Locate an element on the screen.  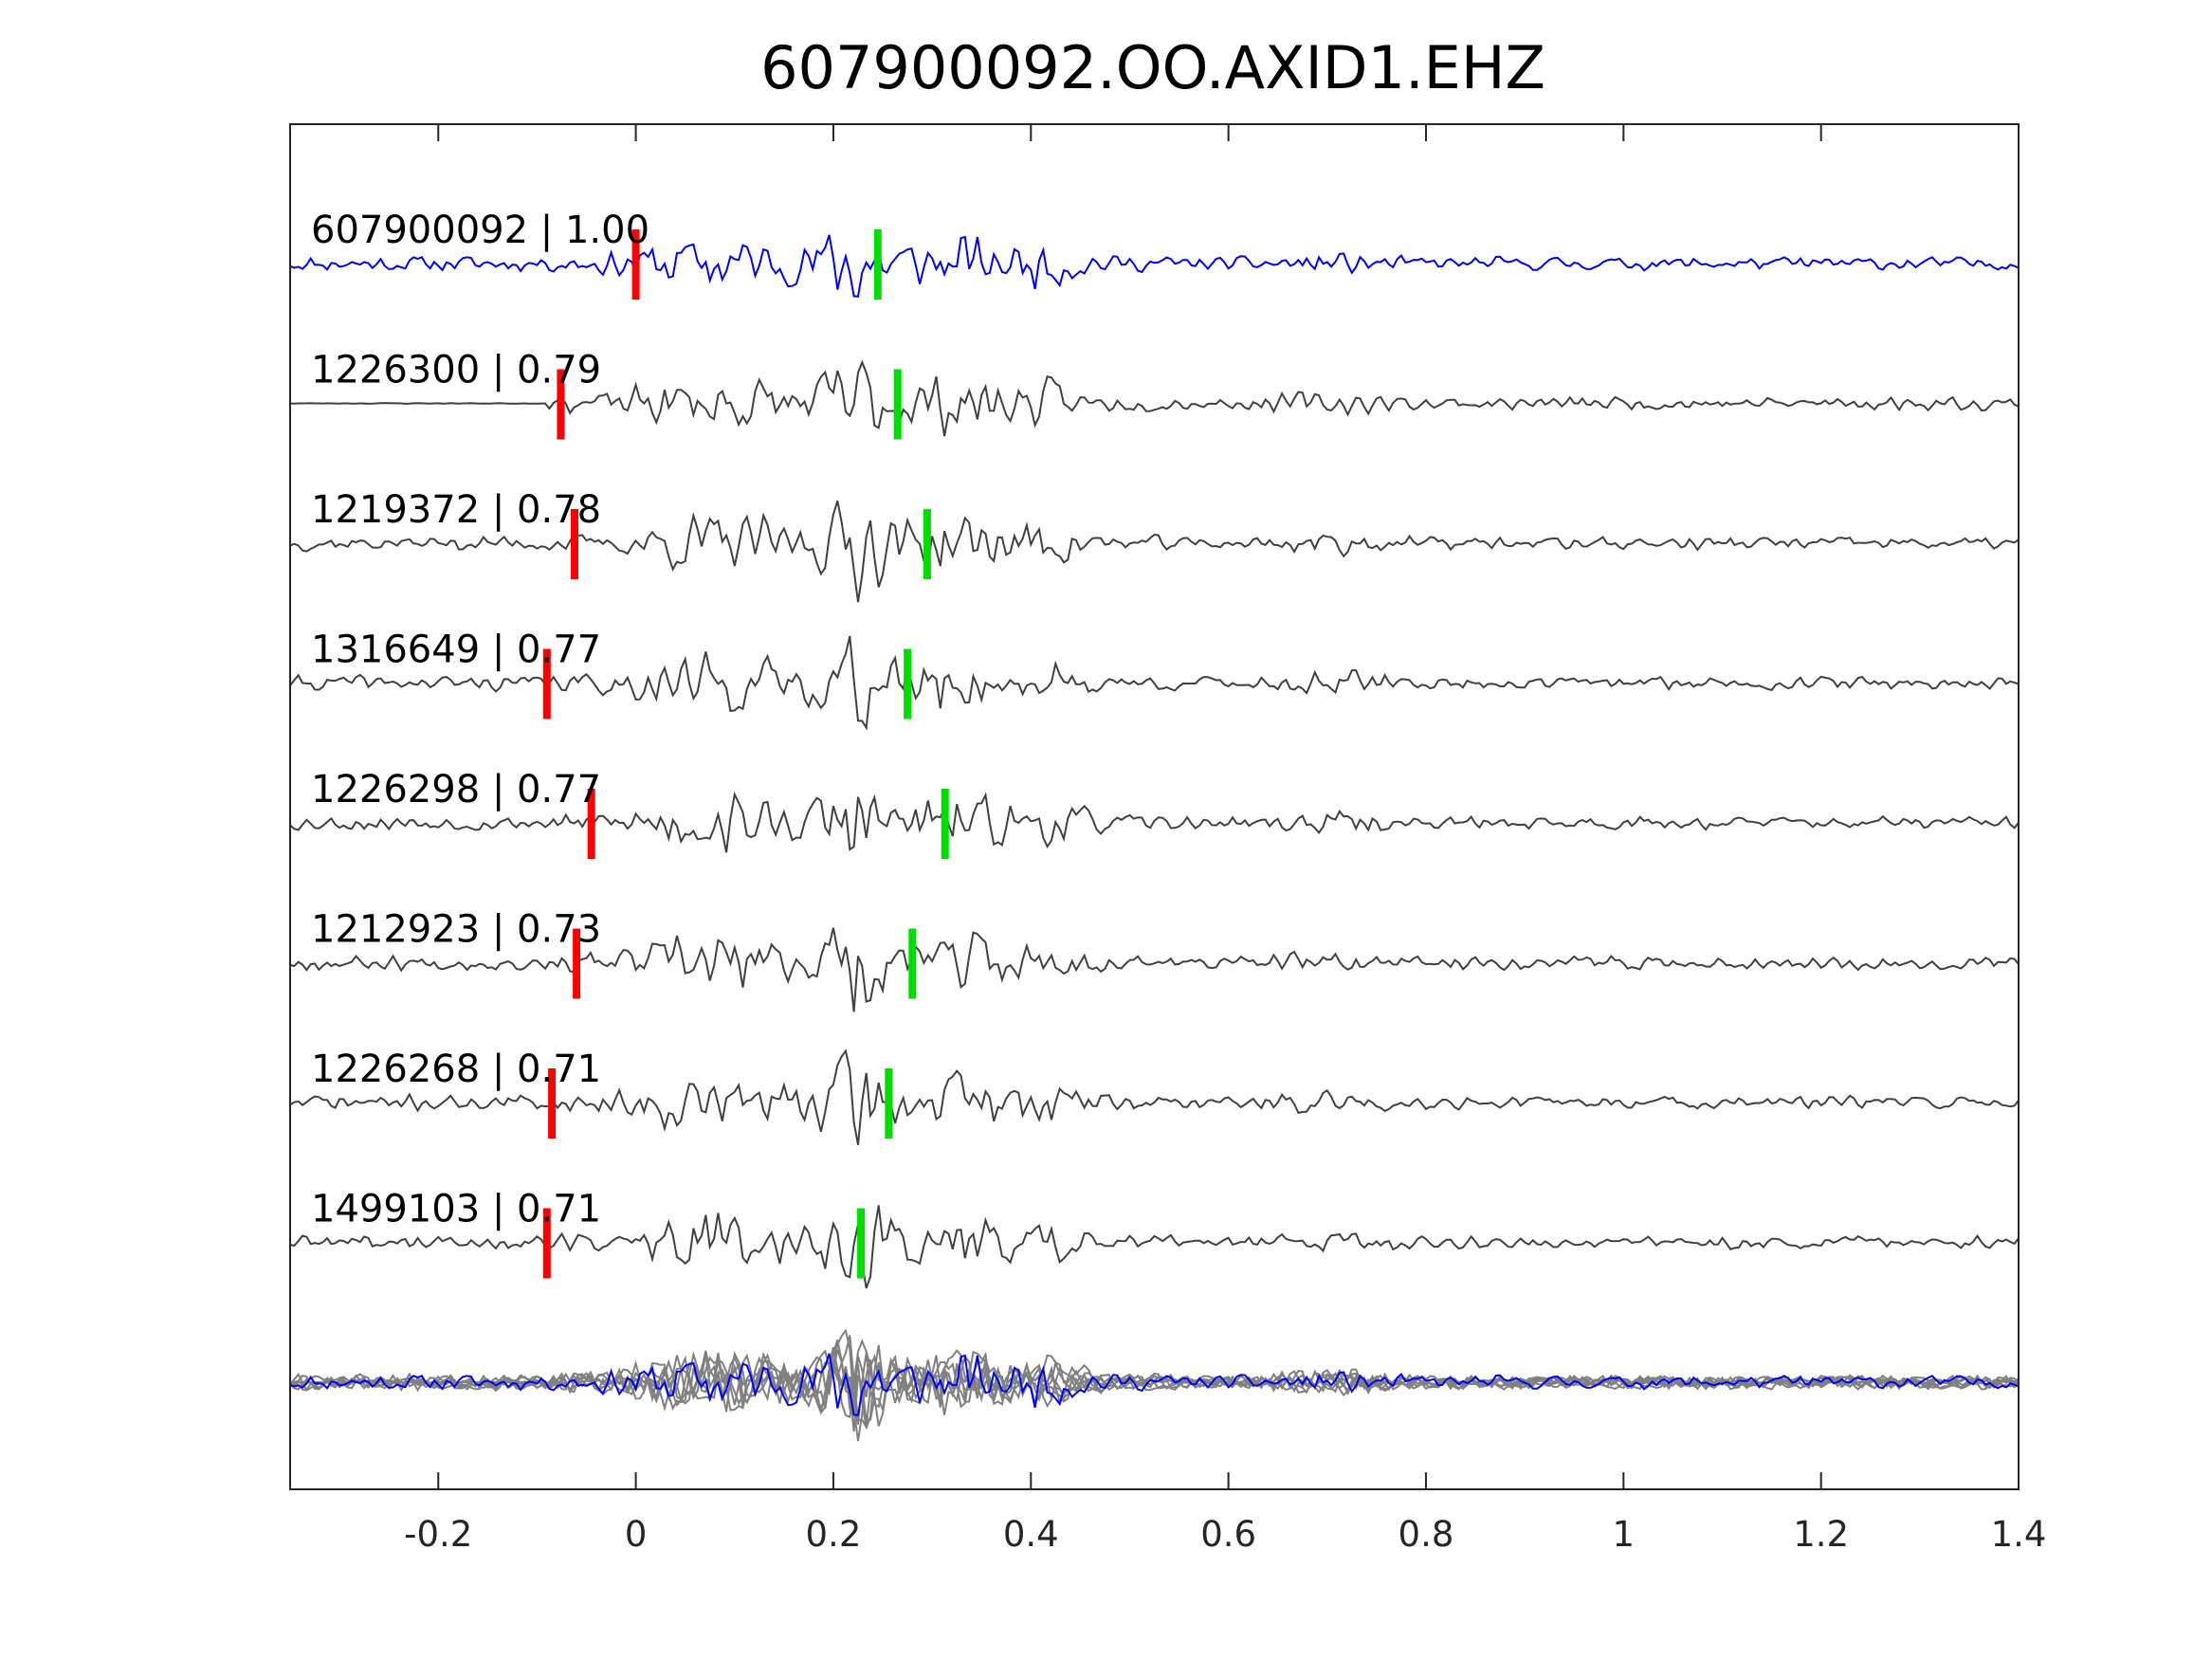
trace-label-1212923: 1212923 | 0.73 is located at coordinates (456, 930).